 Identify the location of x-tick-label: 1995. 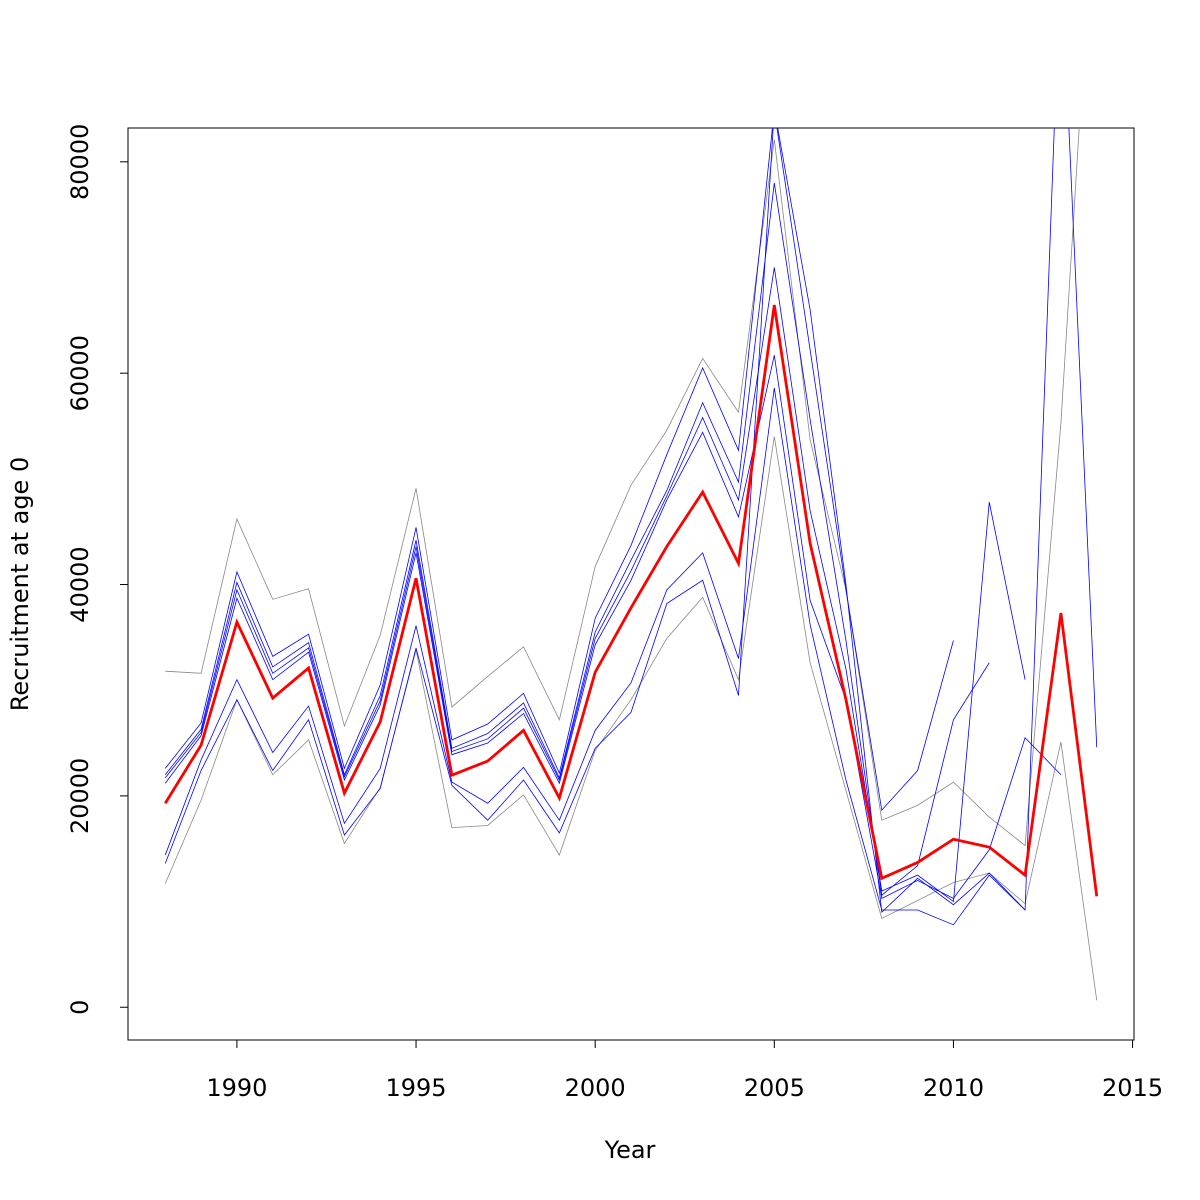
(416, 1088).